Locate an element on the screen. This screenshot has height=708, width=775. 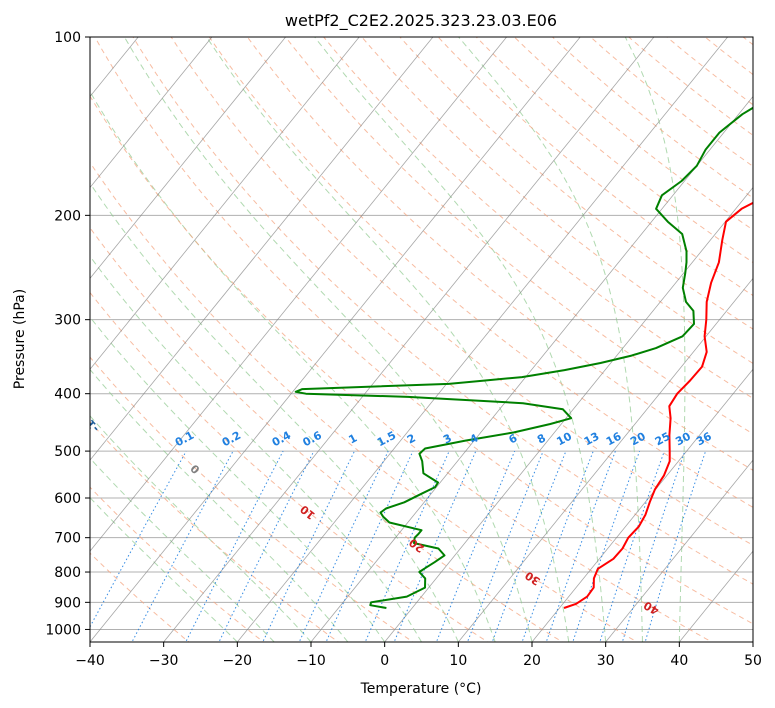
y-tick-label: 1000 is located at coordinates (63, 630).